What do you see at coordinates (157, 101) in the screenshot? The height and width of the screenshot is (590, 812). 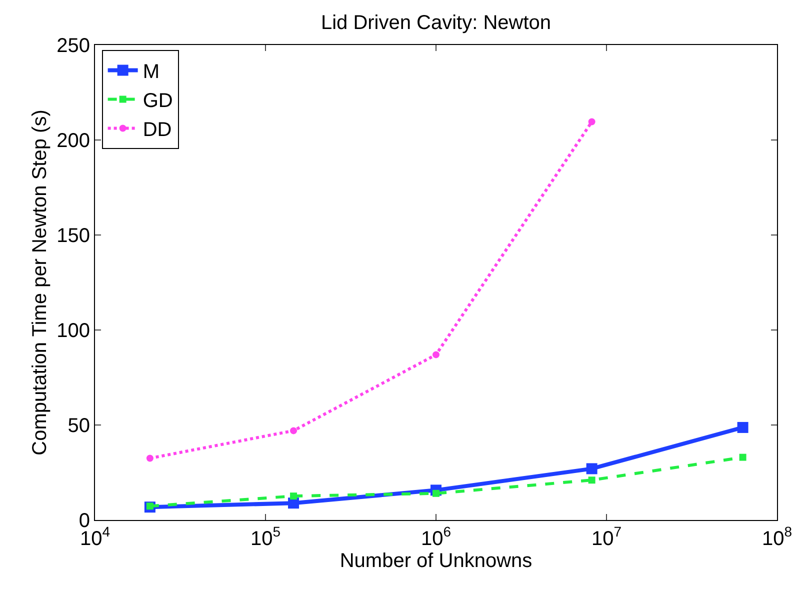 I see `legend-label: GD` at bounding box center [157, 101].